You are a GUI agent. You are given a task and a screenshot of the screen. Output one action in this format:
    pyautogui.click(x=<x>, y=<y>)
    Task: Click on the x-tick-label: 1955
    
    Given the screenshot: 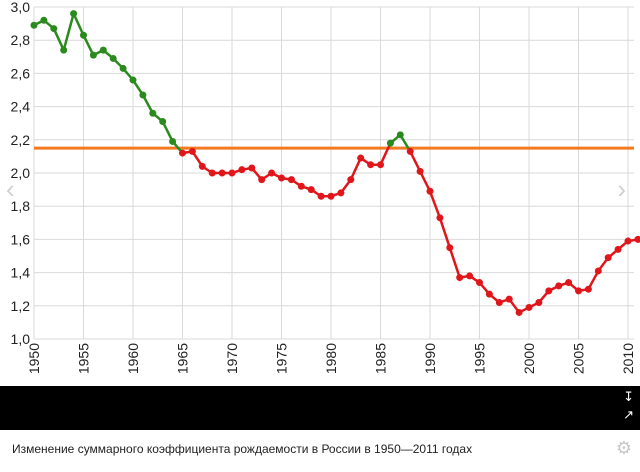 What is the action you would take?
    pyautogui.click(x=84, y=358)
    